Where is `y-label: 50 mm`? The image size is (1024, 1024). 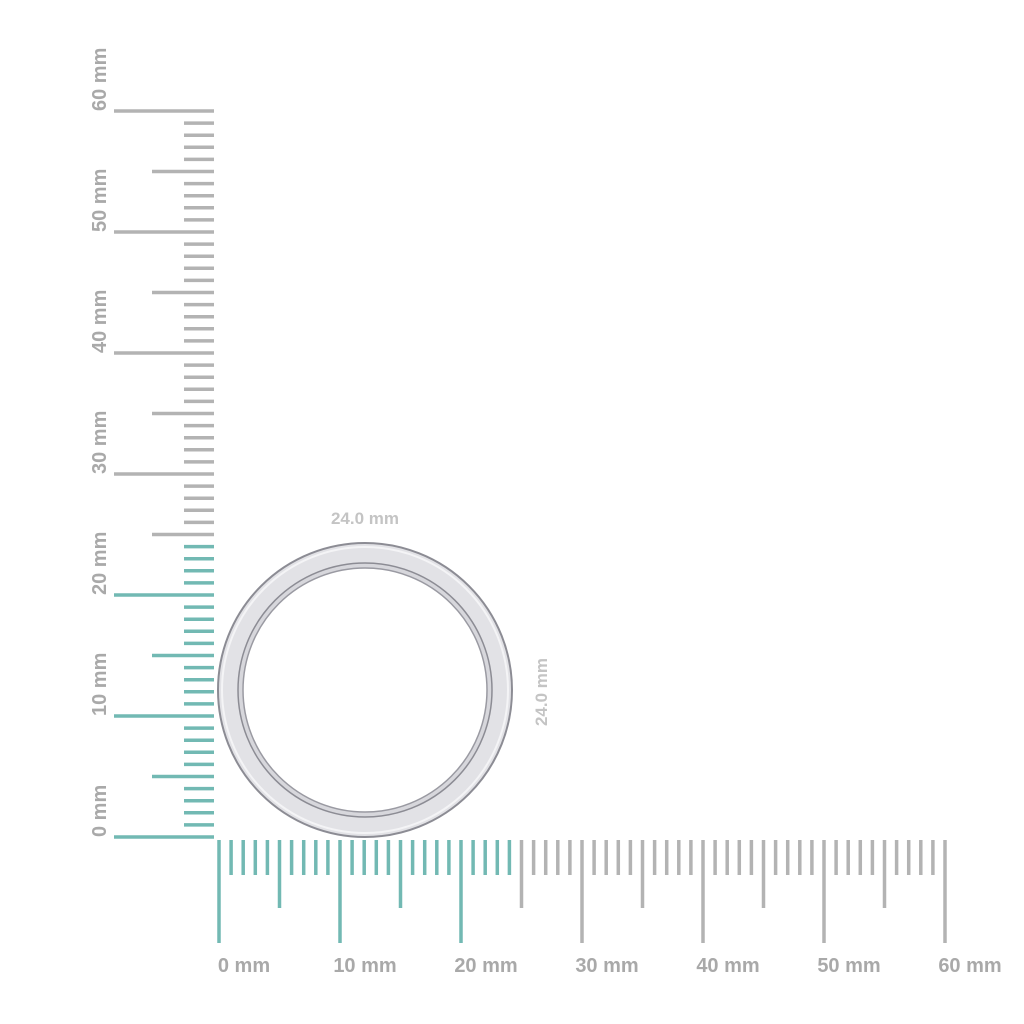 y-label: 50 mm is located at coordinates (100, 200).